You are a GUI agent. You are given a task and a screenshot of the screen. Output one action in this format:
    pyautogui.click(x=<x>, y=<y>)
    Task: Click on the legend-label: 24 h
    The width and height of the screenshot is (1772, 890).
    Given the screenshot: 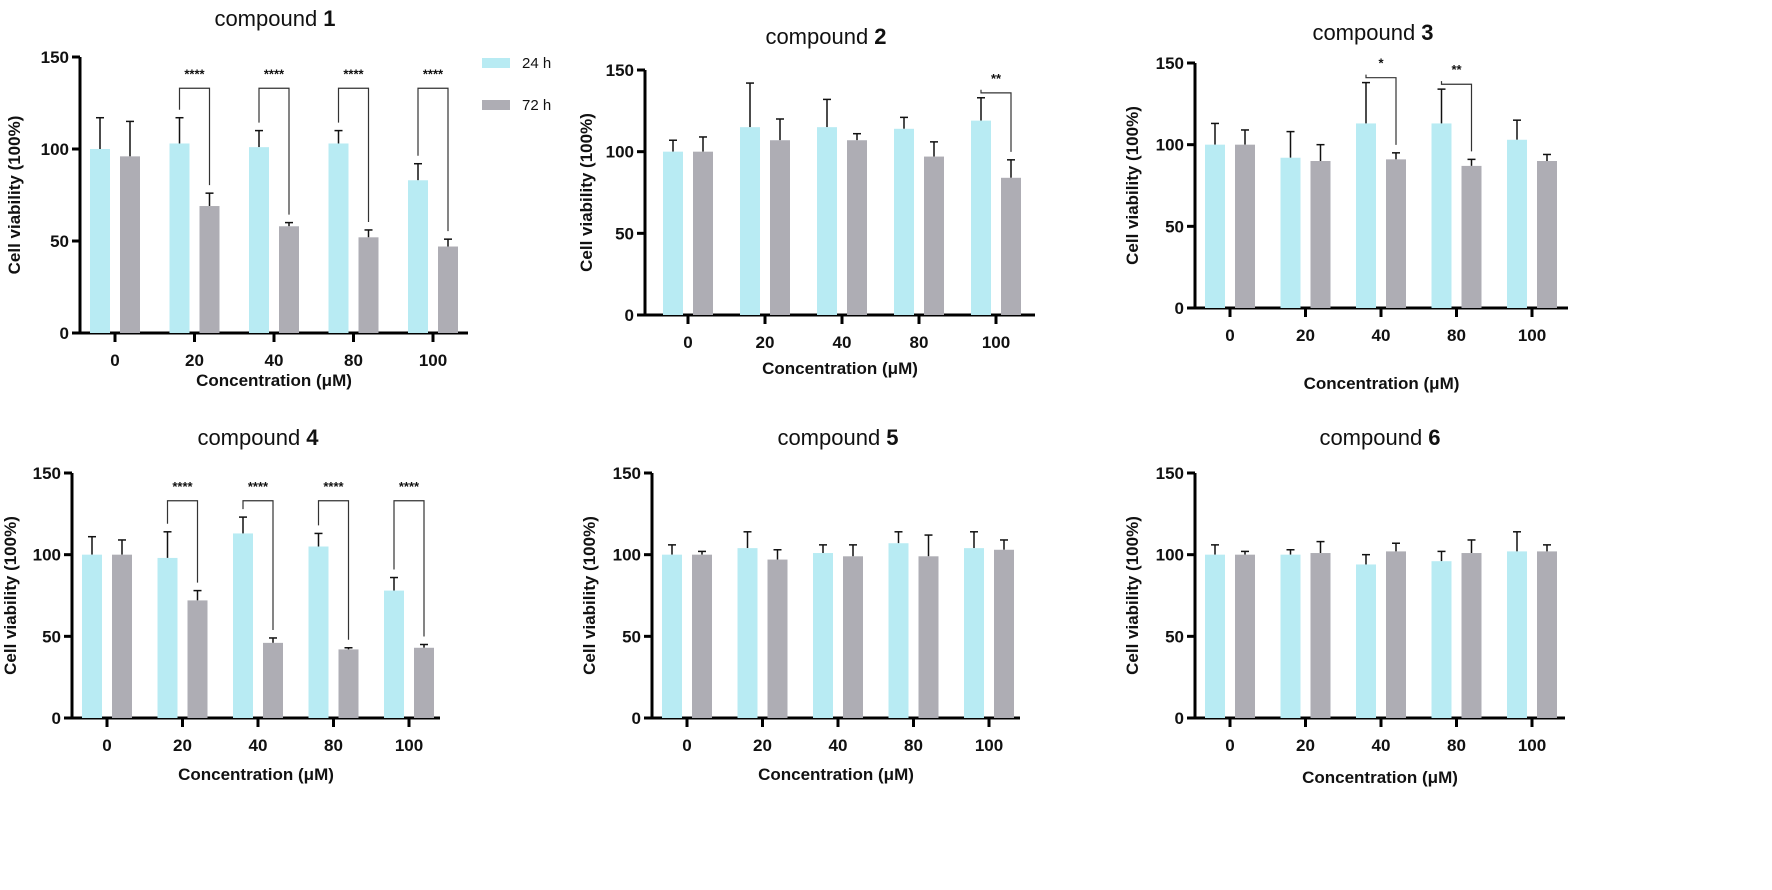 What is the action you would take?
    pyautogui.click(x=536, y=63)
    